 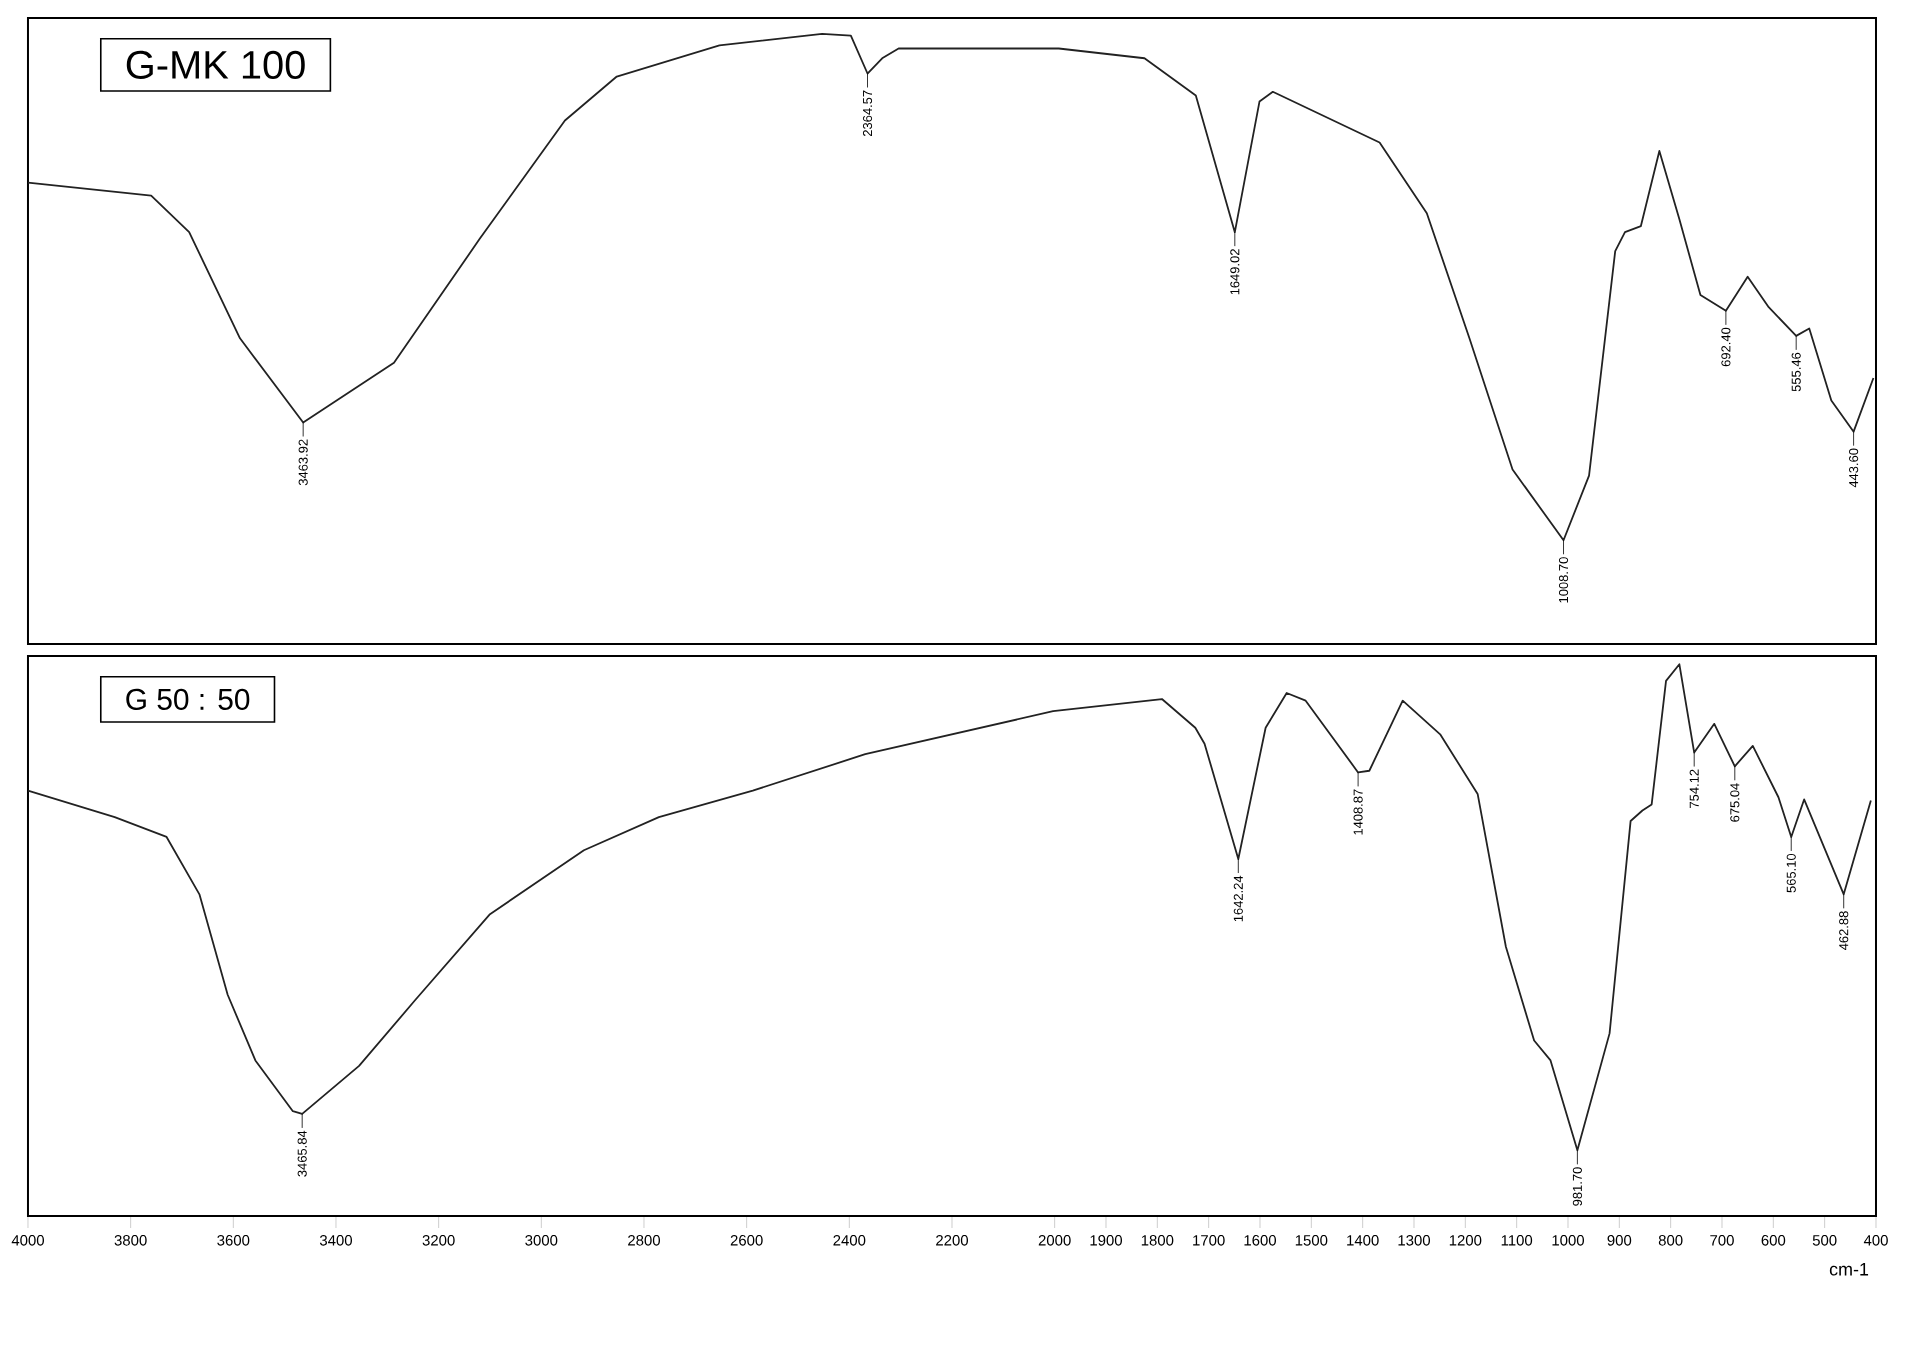 What do you see at coordinates (188, 699) in the screenshot?
I see `text: G 50 : 50` at bounding box center [188, 699].